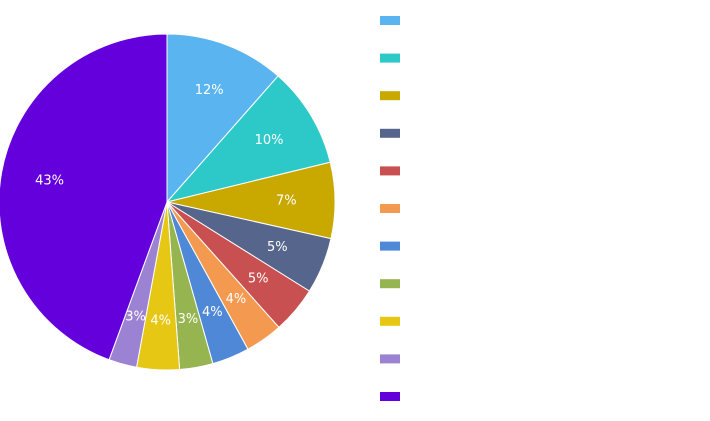  I want to click on slice-label-6: 4%, so click(236, 299).